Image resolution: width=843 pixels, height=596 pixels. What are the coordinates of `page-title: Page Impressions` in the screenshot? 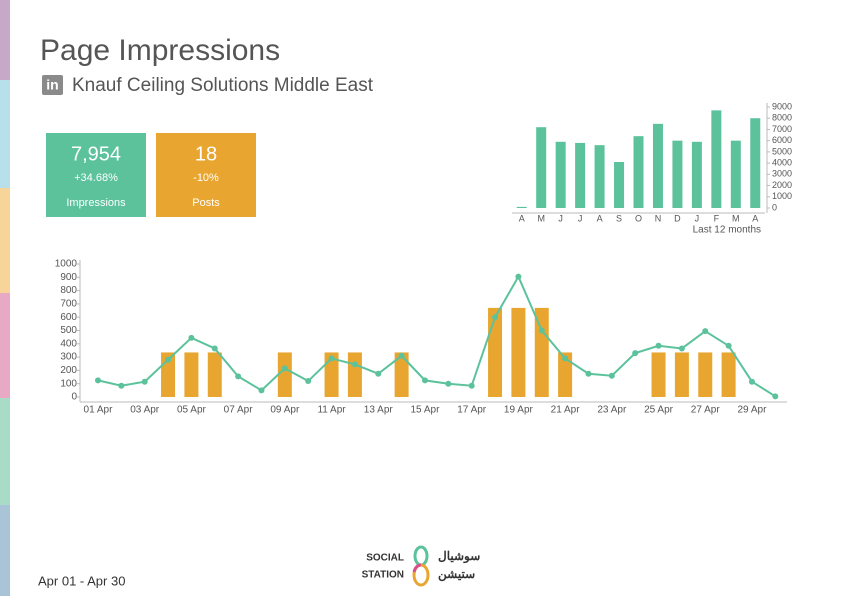 It's located at (160, 50).